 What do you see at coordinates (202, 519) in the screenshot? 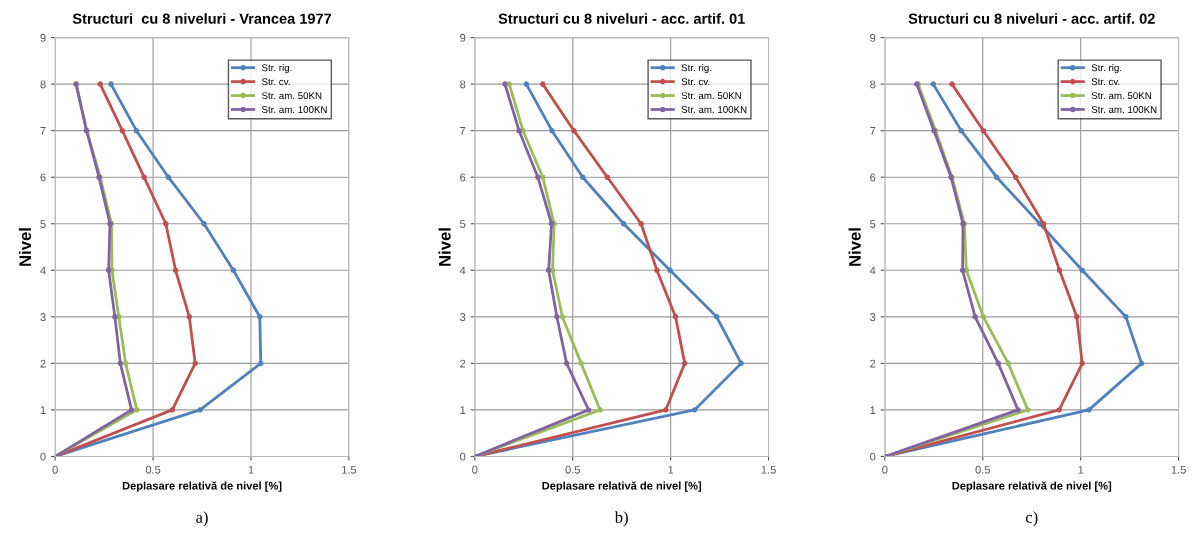
I see `text: a)` at bounding box center [202, 519].